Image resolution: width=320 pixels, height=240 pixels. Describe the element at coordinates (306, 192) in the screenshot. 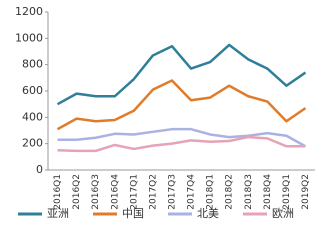

I see `x-tick-label: 2019Q2` at that location.